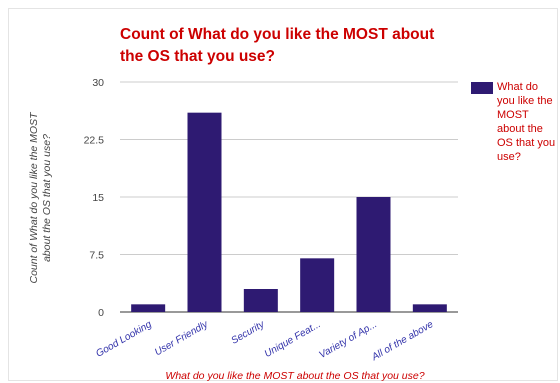 This screenshot has width=560, height=383. What do you see at coordinates (96, 256) in the screenshot?
I see `y-tick-label: 7.5` at bounding box center [96, 256].